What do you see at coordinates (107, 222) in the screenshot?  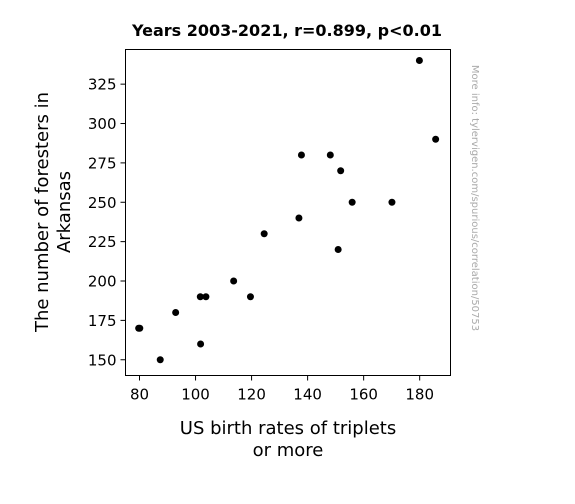 I see `y-axis-ticks: 150 175 200 225 250 275 300 325` at bounding box center [107, 222].